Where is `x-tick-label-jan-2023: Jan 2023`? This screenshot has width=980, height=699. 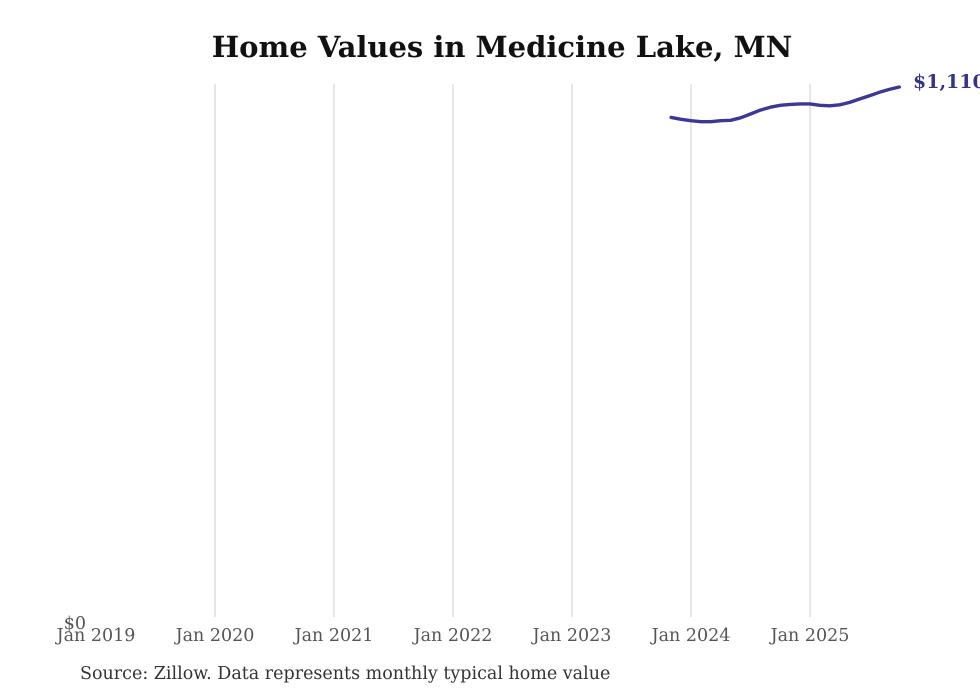 x-tick-label-jan-2023: Jan 2023 is located at coordinates (571, 636).